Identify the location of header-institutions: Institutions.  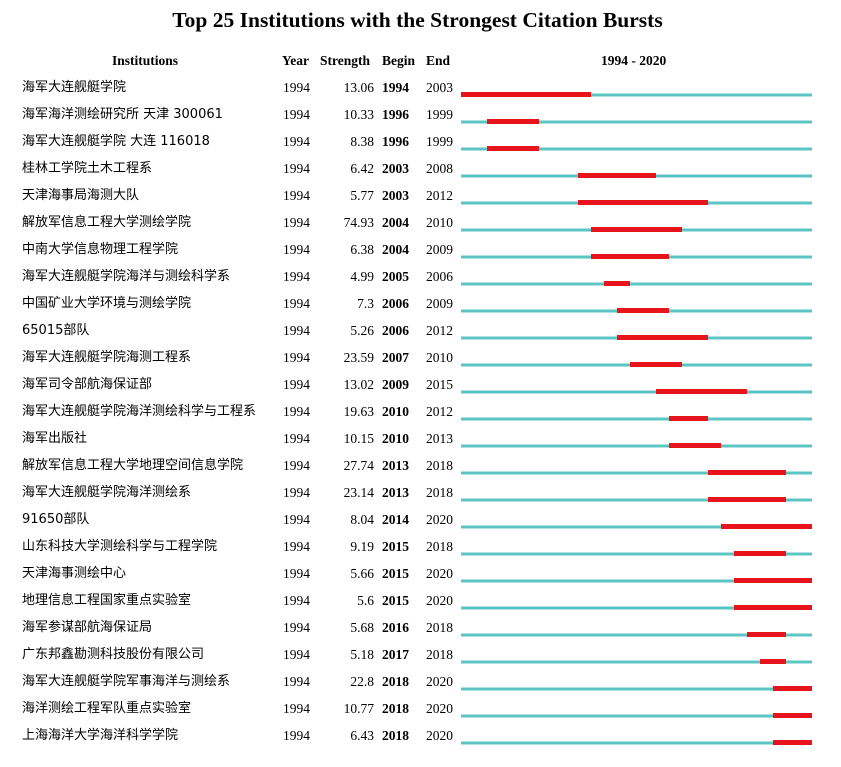
(145, 60).